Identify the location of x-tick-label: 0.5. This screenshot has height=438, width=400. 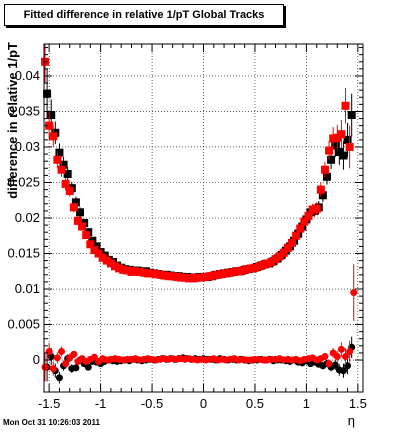
(255, 403).